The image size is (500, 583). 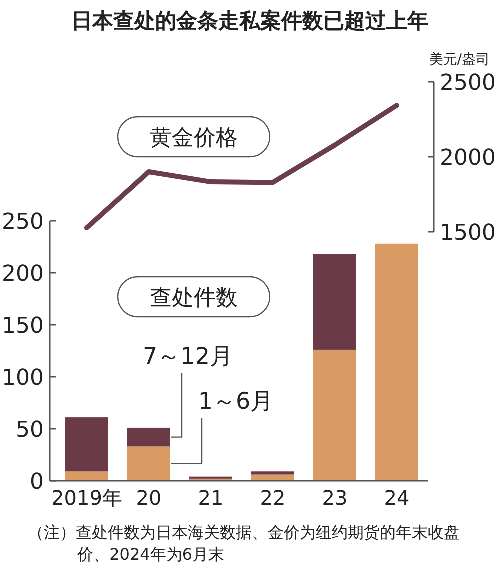 I want to click on y-tick-label: 0, so click(x=37, y=482).